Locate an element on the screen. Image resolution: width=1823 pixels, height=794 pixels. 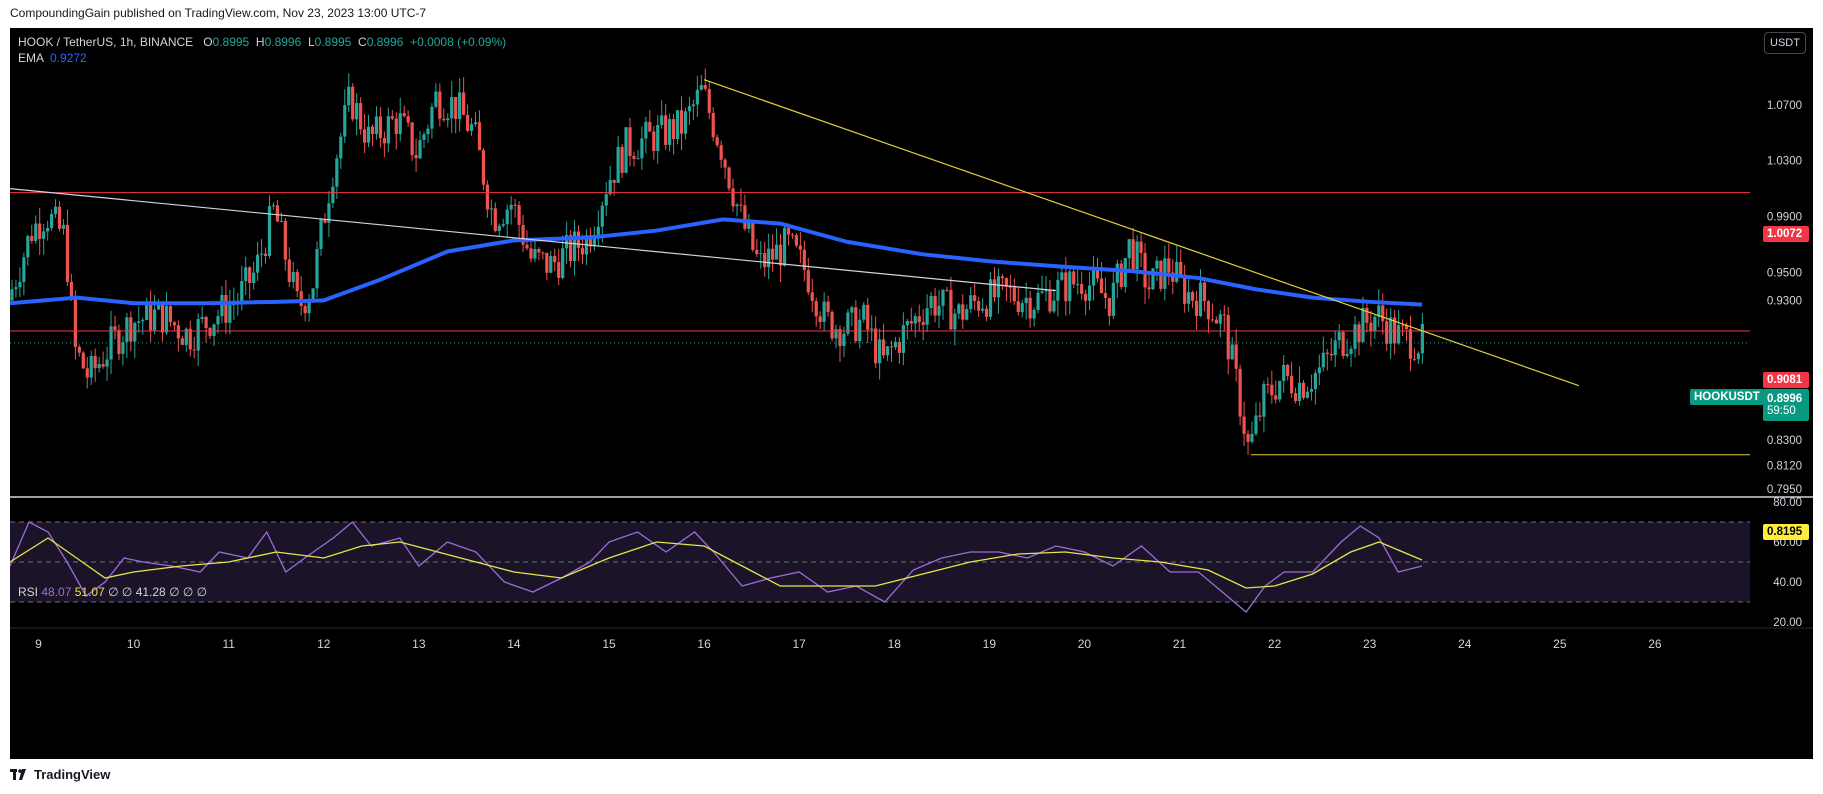
time-axis-tick: 21 is located at coordinates (1180, 644).